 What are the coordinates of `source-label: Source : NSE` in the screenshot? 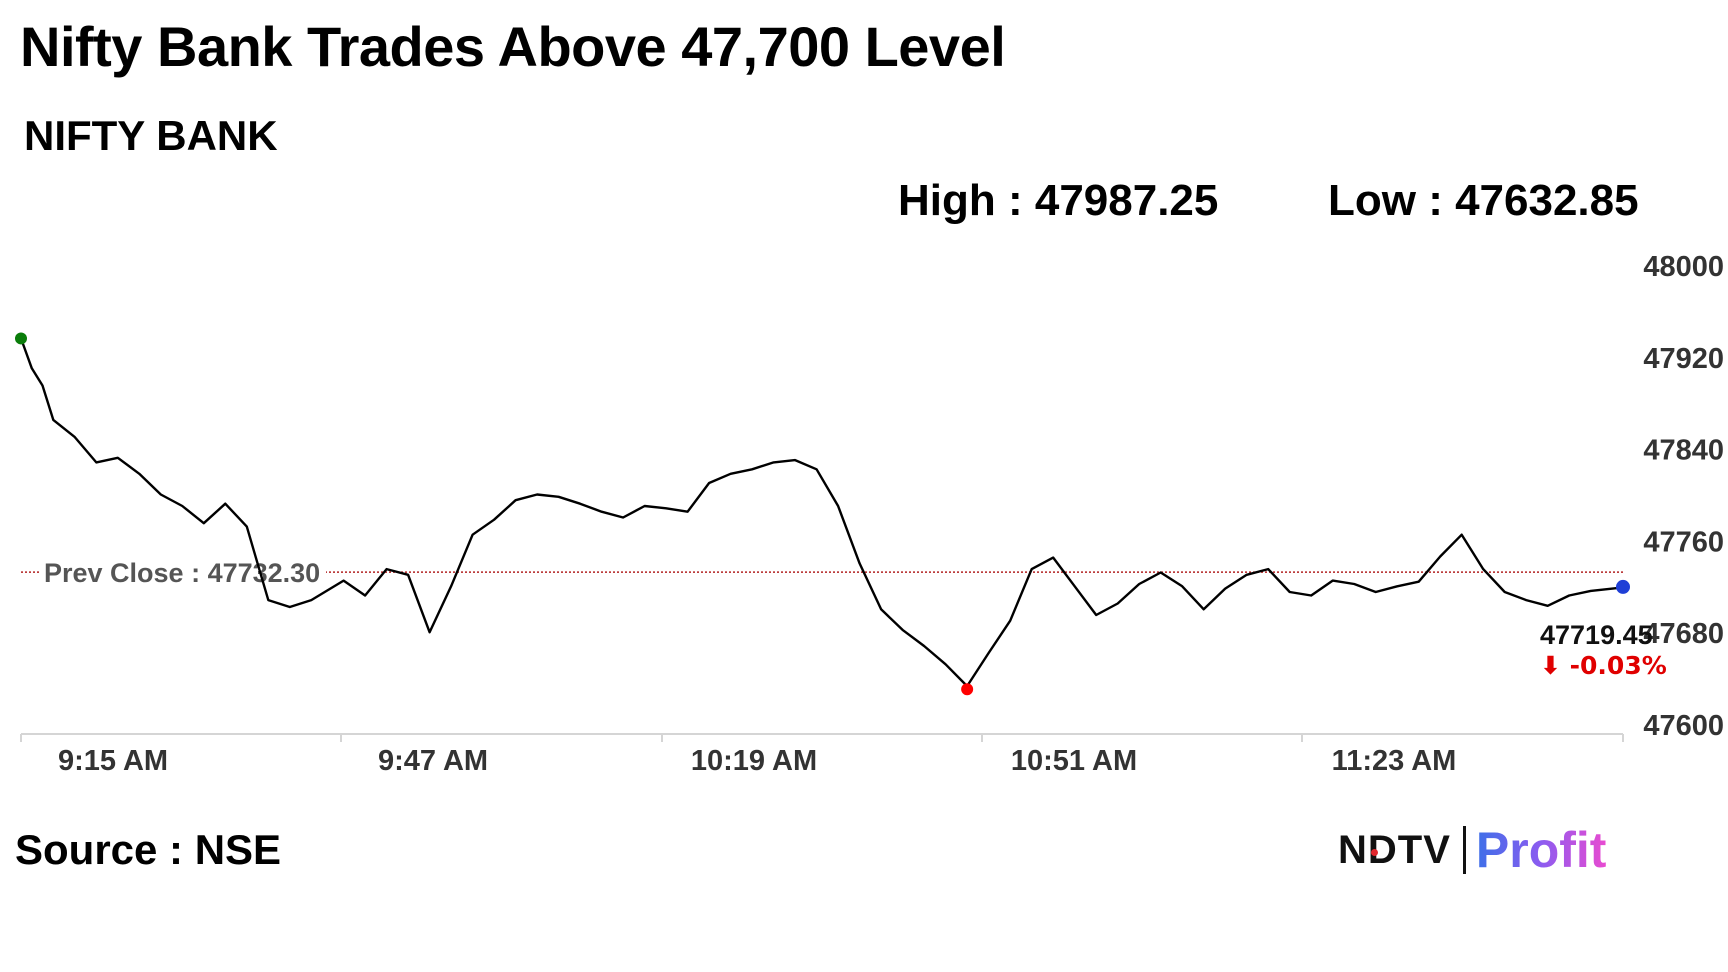 It's located at (148, 849).